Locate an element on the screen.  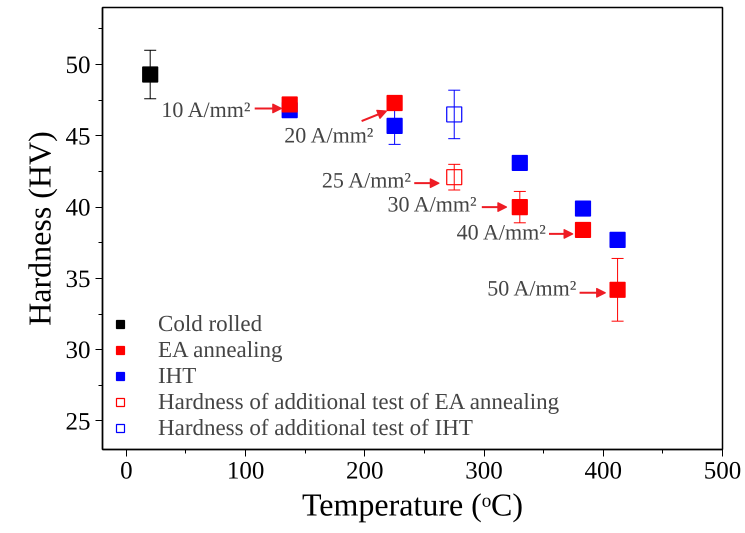
annotation: 10 A/mm² is located at coordinates (206, 109).